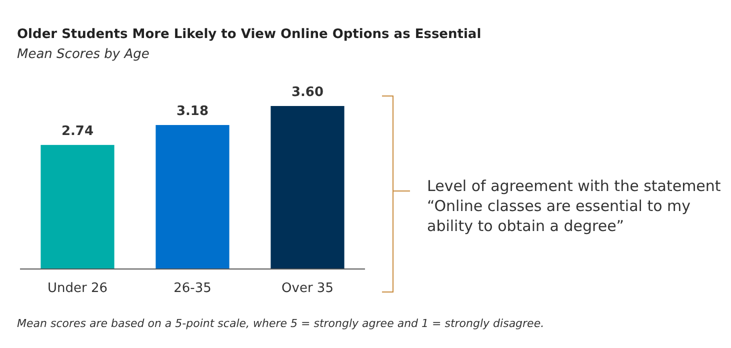 This screenshot has height=348, width=731. Describe the element at coordinates (77, 131) in the screenshot. I see `data-label: 2.74` at that location.